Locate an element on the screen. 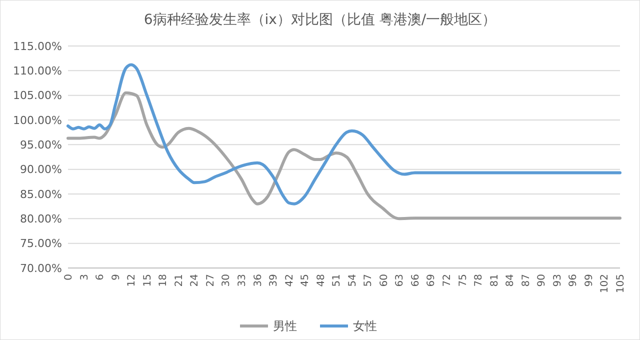  x-tick-label: 42 is located at coordinates (290, 280).